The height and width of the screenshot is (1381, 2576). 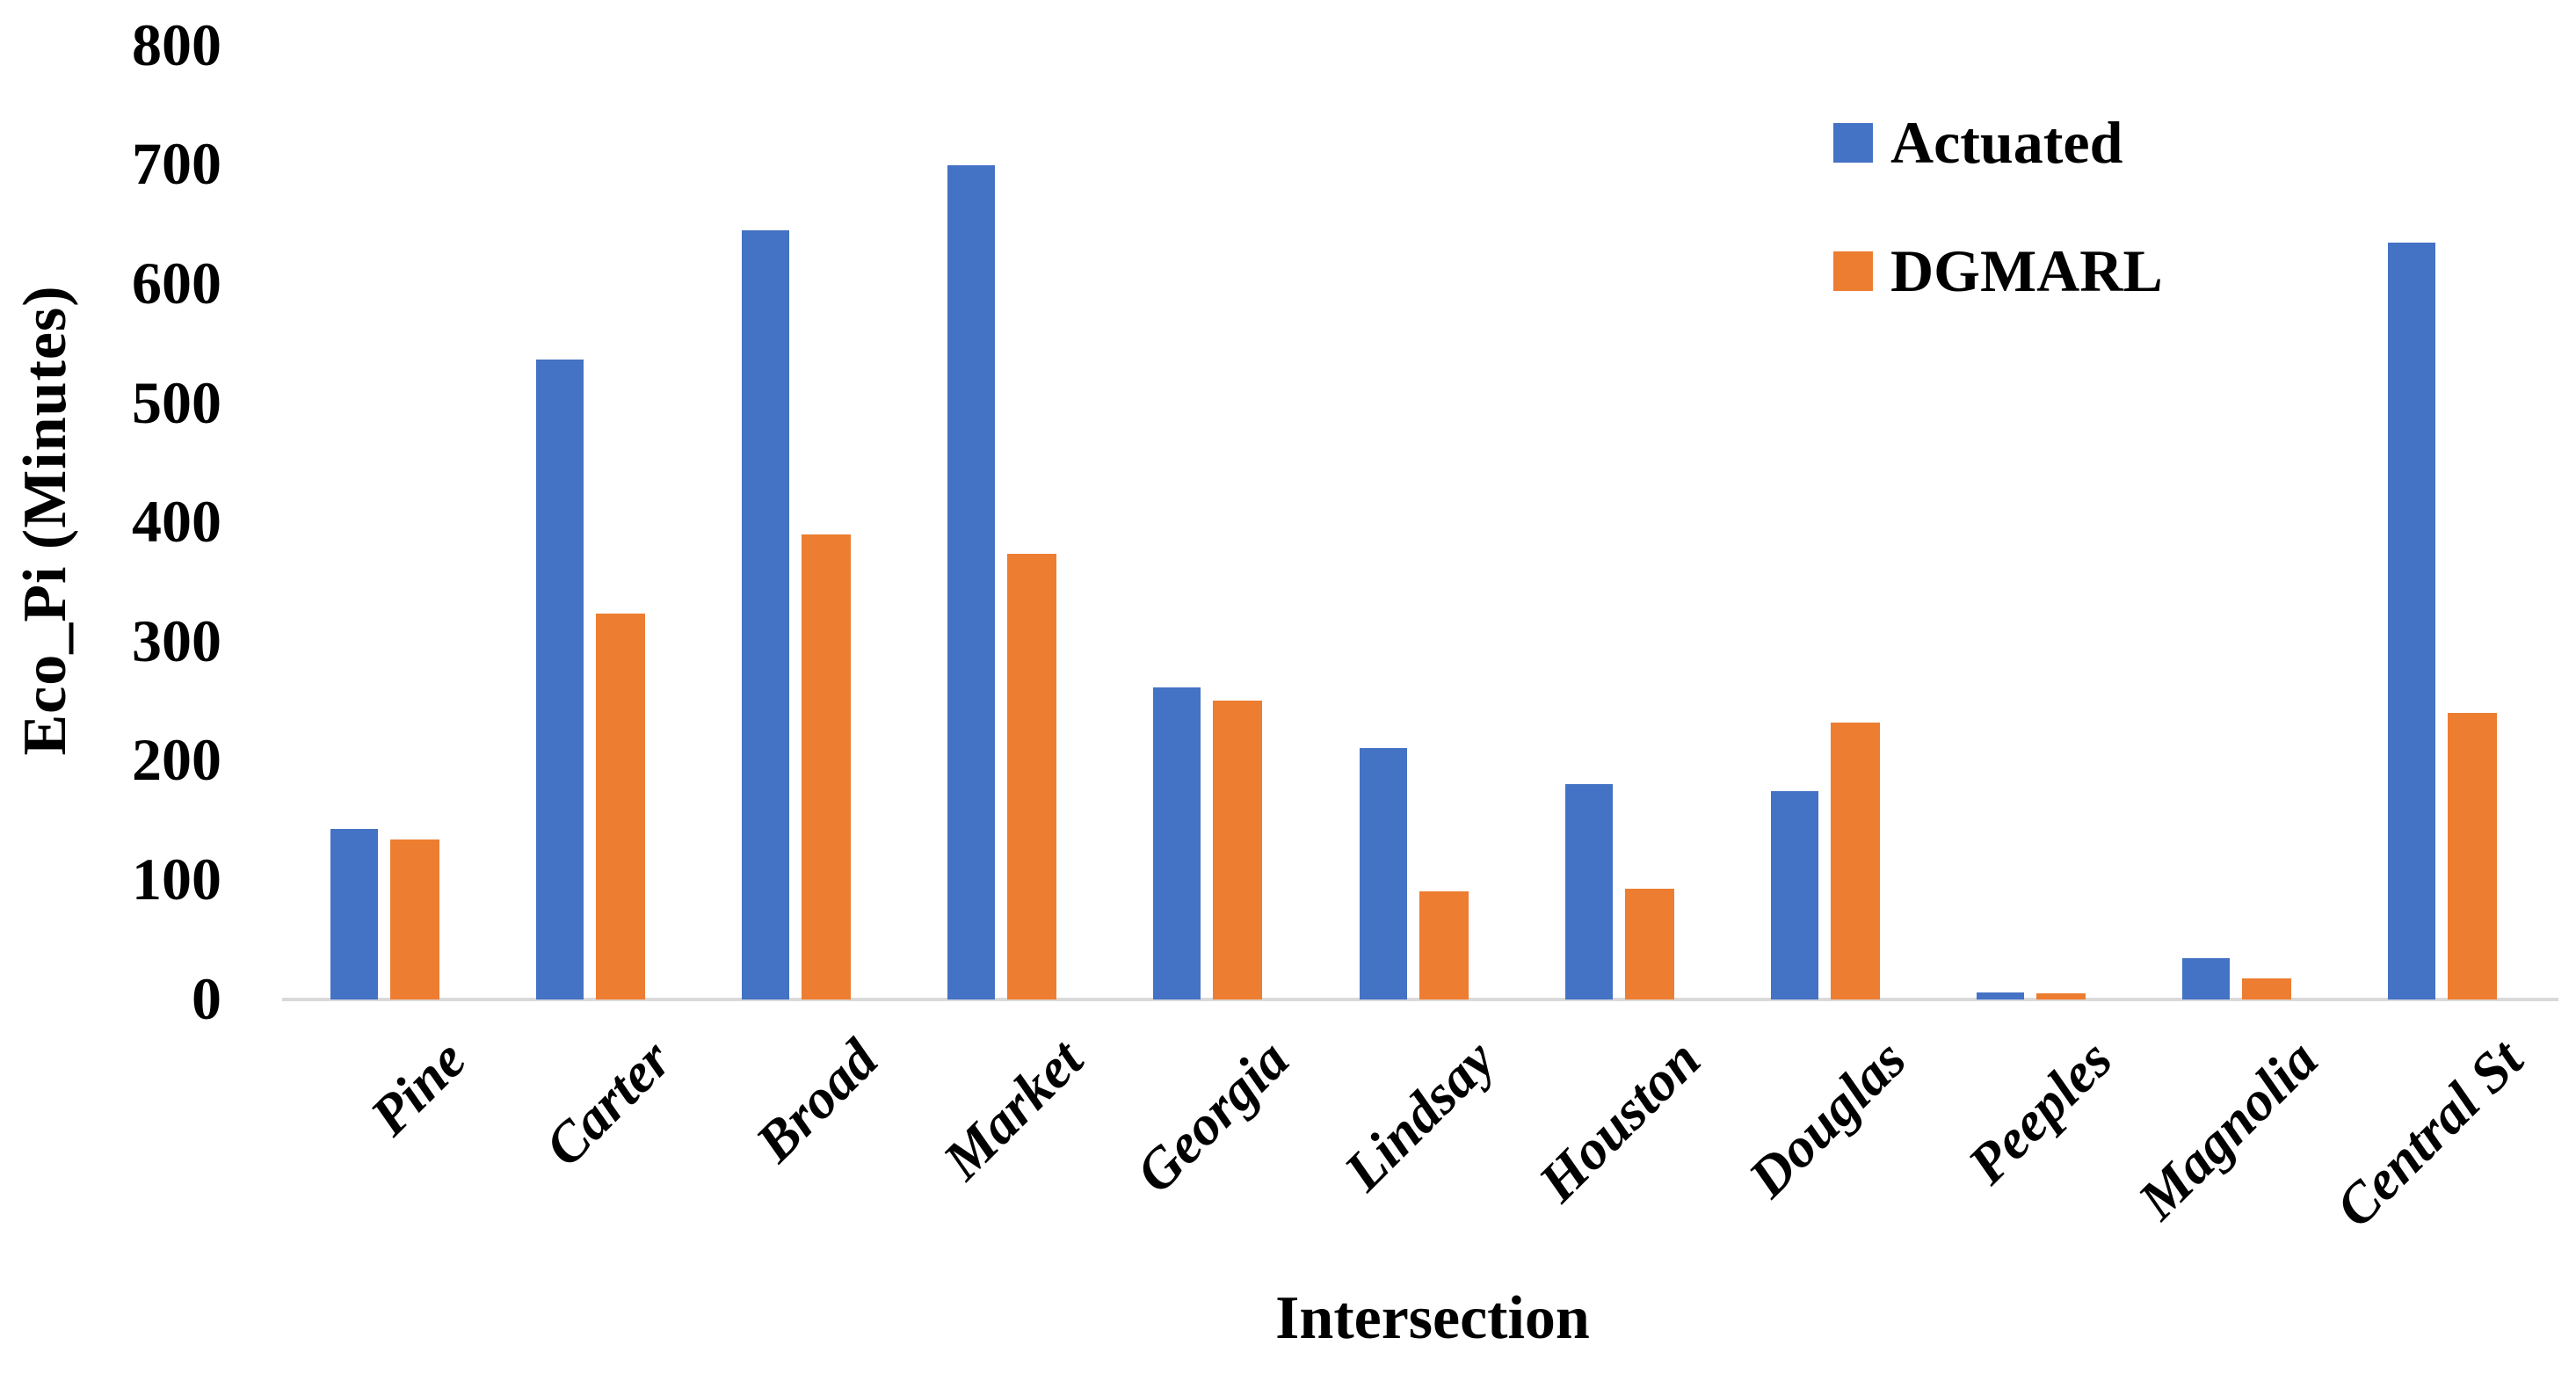 What do you see at coordinates (176, 402) in the screenshot?
I see `y-tick-label-500: 500` at bounding box center [176, 402].